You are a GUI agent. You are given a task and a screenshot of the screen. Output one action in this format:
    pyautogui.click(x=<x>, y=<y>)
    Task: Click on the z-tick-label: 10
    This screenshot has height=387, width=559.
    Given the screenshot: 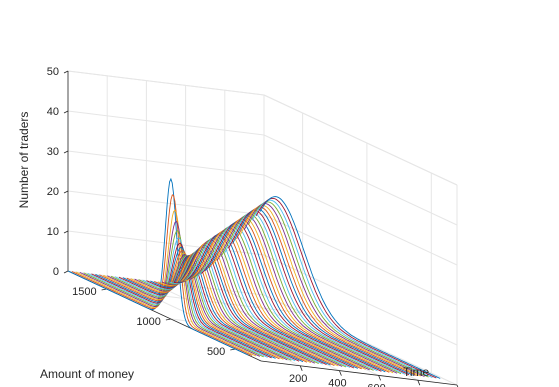 What is the action you would take?
    pyautogui.click(x=53, y=232)
    